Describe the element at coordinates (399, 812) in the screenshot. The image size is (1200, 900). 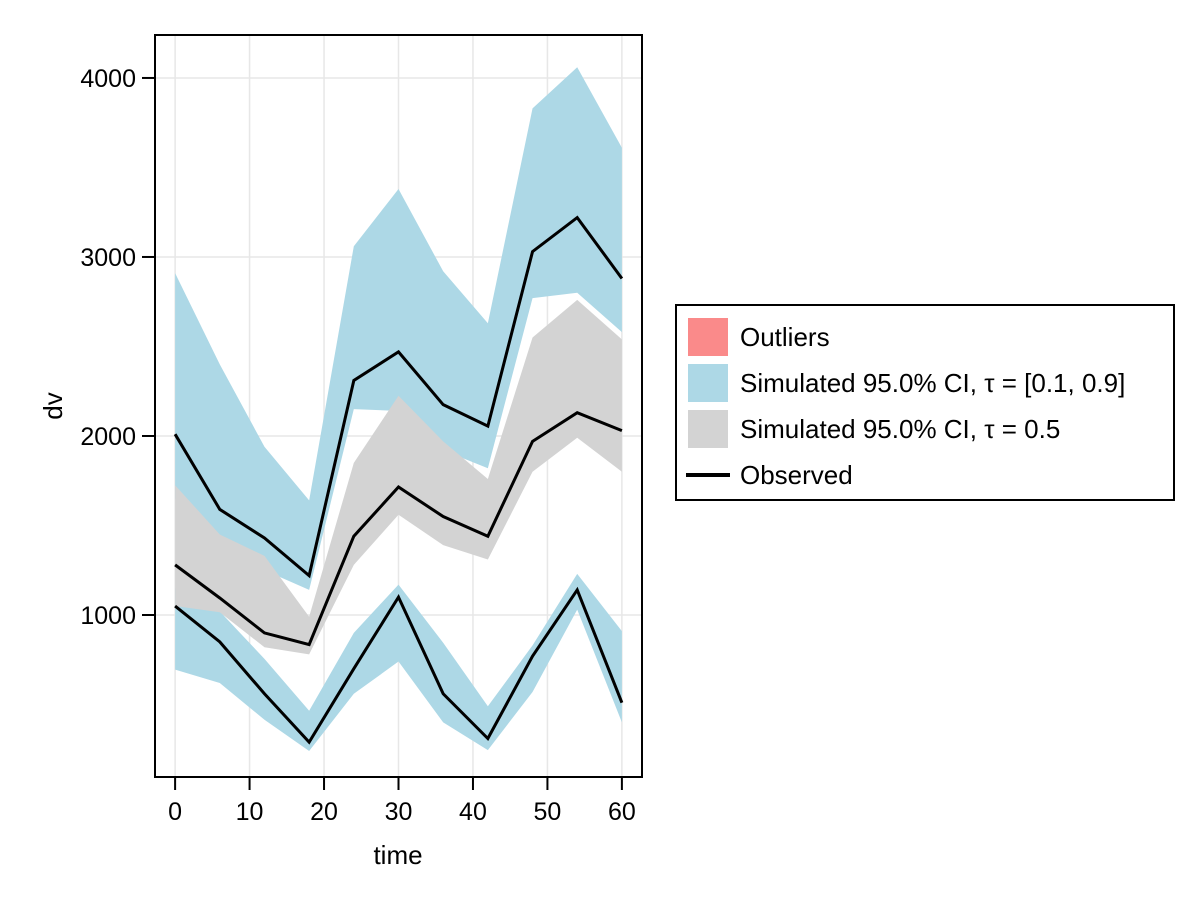
I see `x-tick-label: 30` at that location.